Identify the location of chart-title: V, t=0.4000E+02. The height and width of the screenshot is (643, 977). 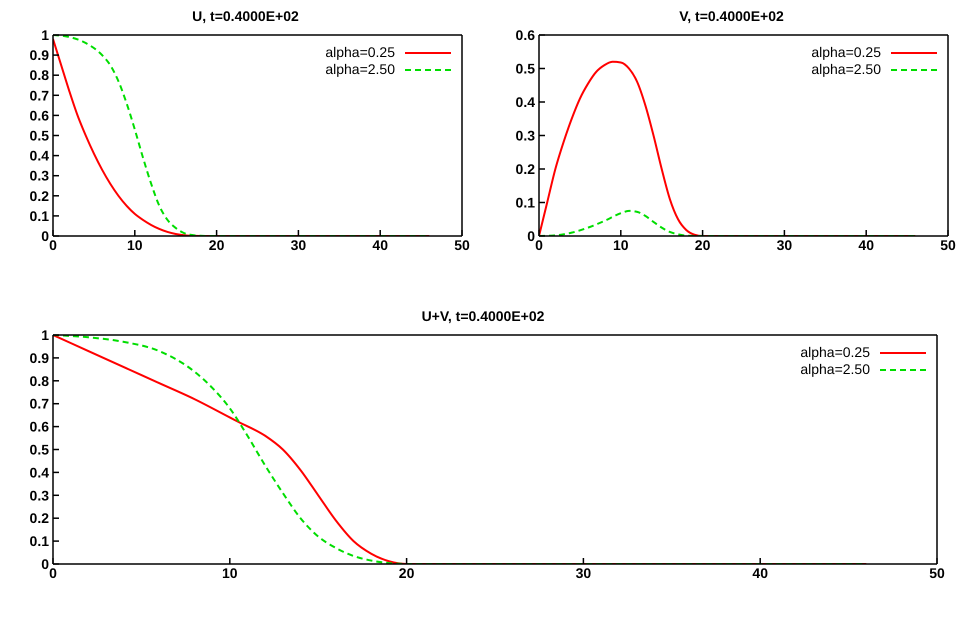
(731, 17).